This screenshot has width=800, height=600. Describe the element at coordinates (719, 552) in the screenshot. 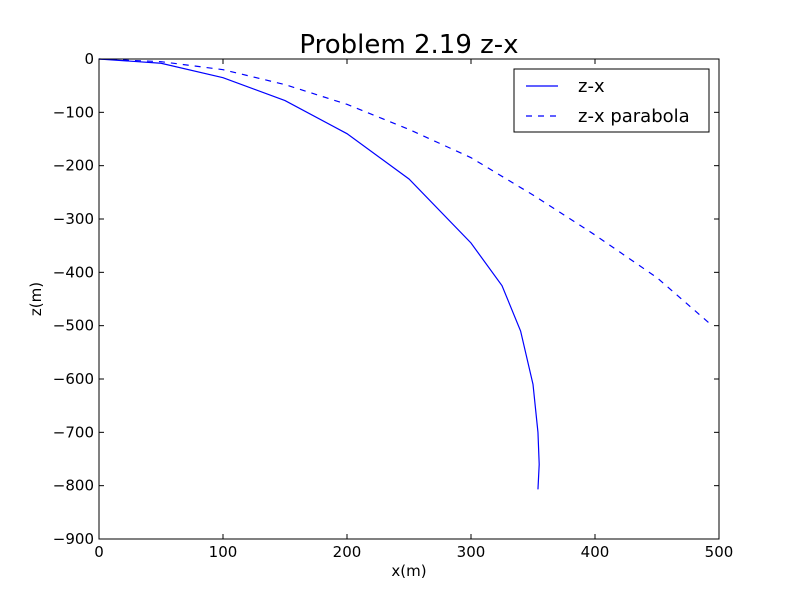

I see `x-tick-label: 500` at that location.